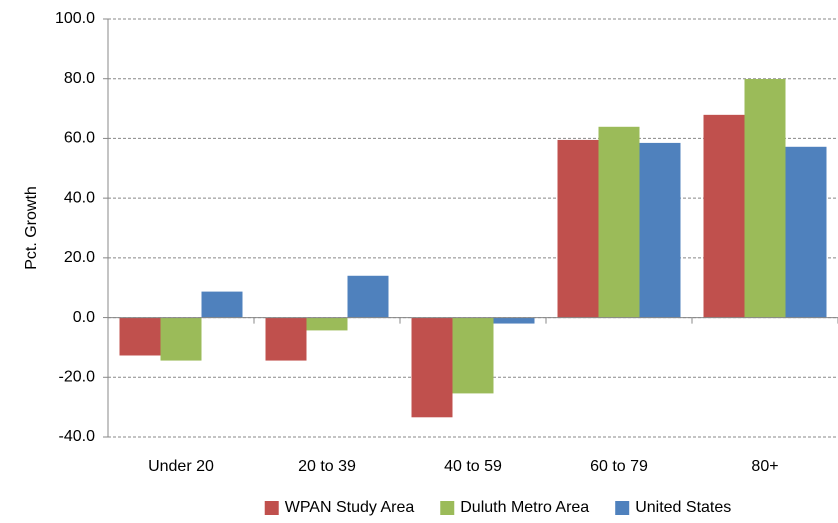 Image resolution: width=838 pixels, height=523 pixels. Describe the element at coordinates (84, 317) in the screenshot. I see `y-tick-label: 0.0` at that location.